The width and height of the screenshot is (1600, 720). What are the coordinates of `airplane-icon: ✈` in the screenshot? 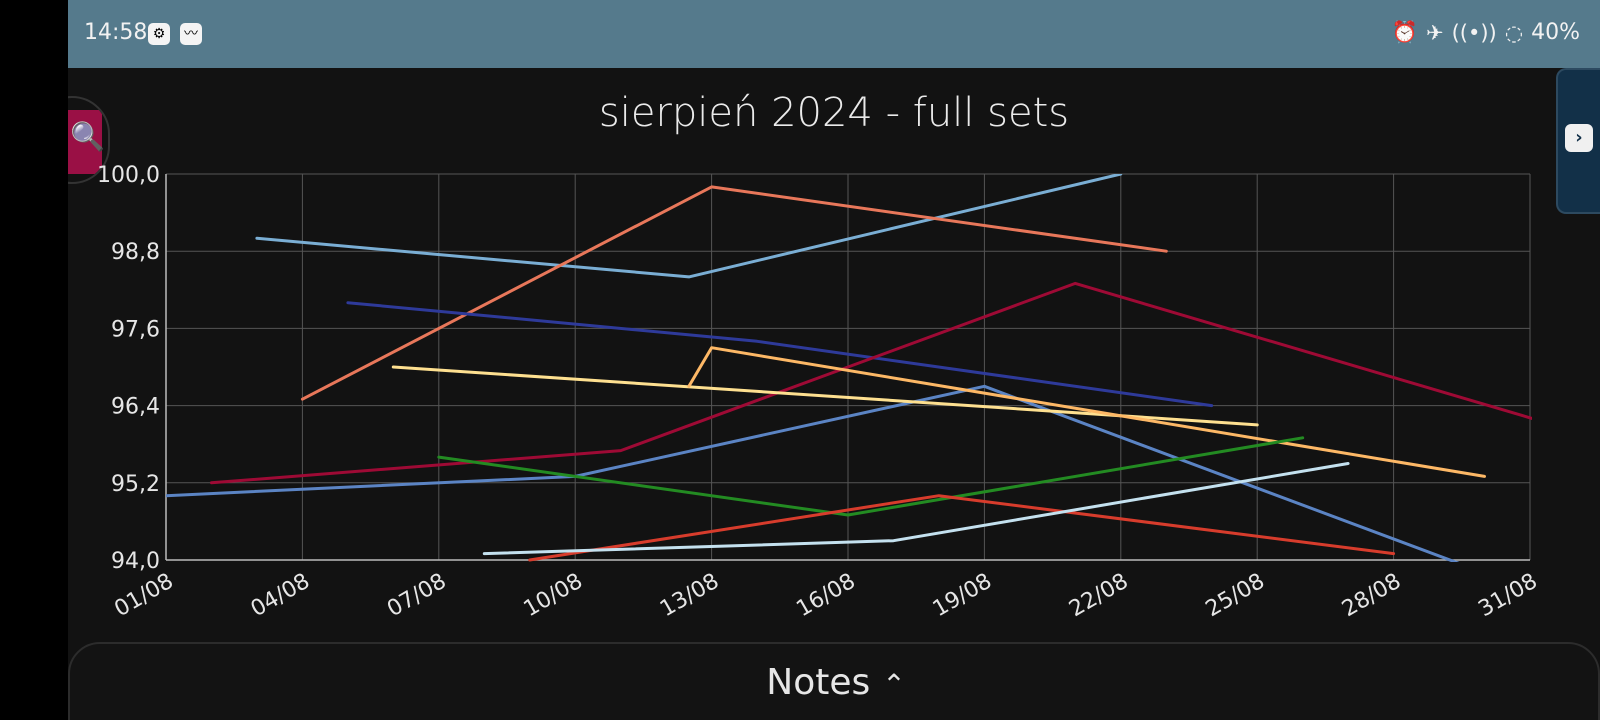 It's located at (1434, 32).